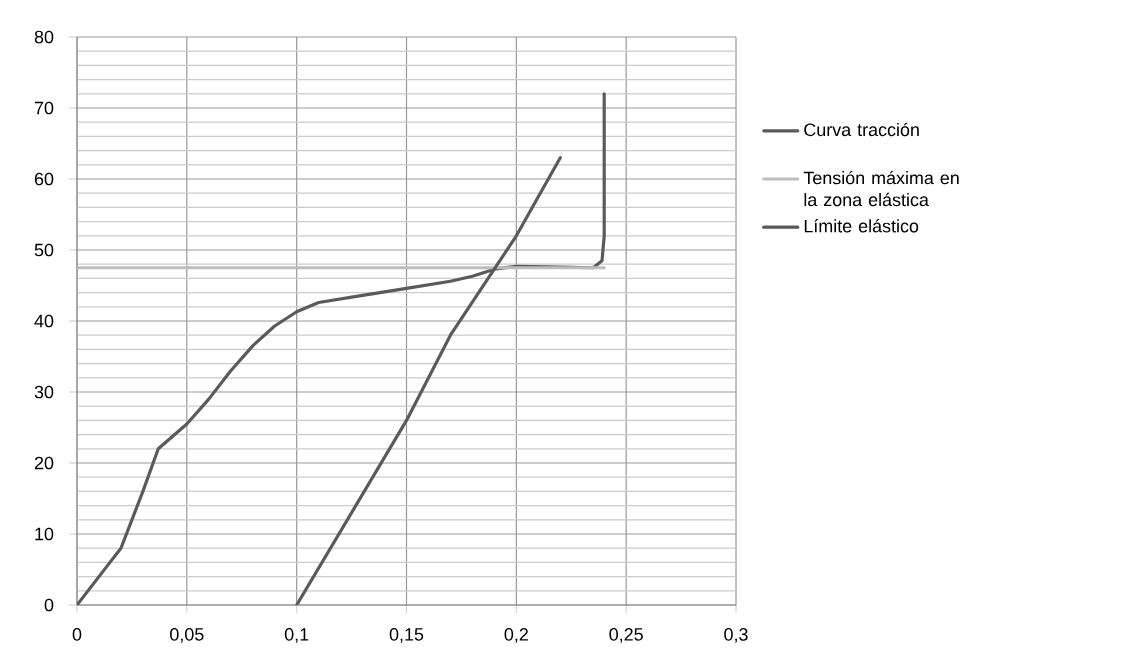  What do you see at coordinates (626, 635) in the screenshot?
I see `x-tick-label: 0,25` at bounding box center [626, 635].